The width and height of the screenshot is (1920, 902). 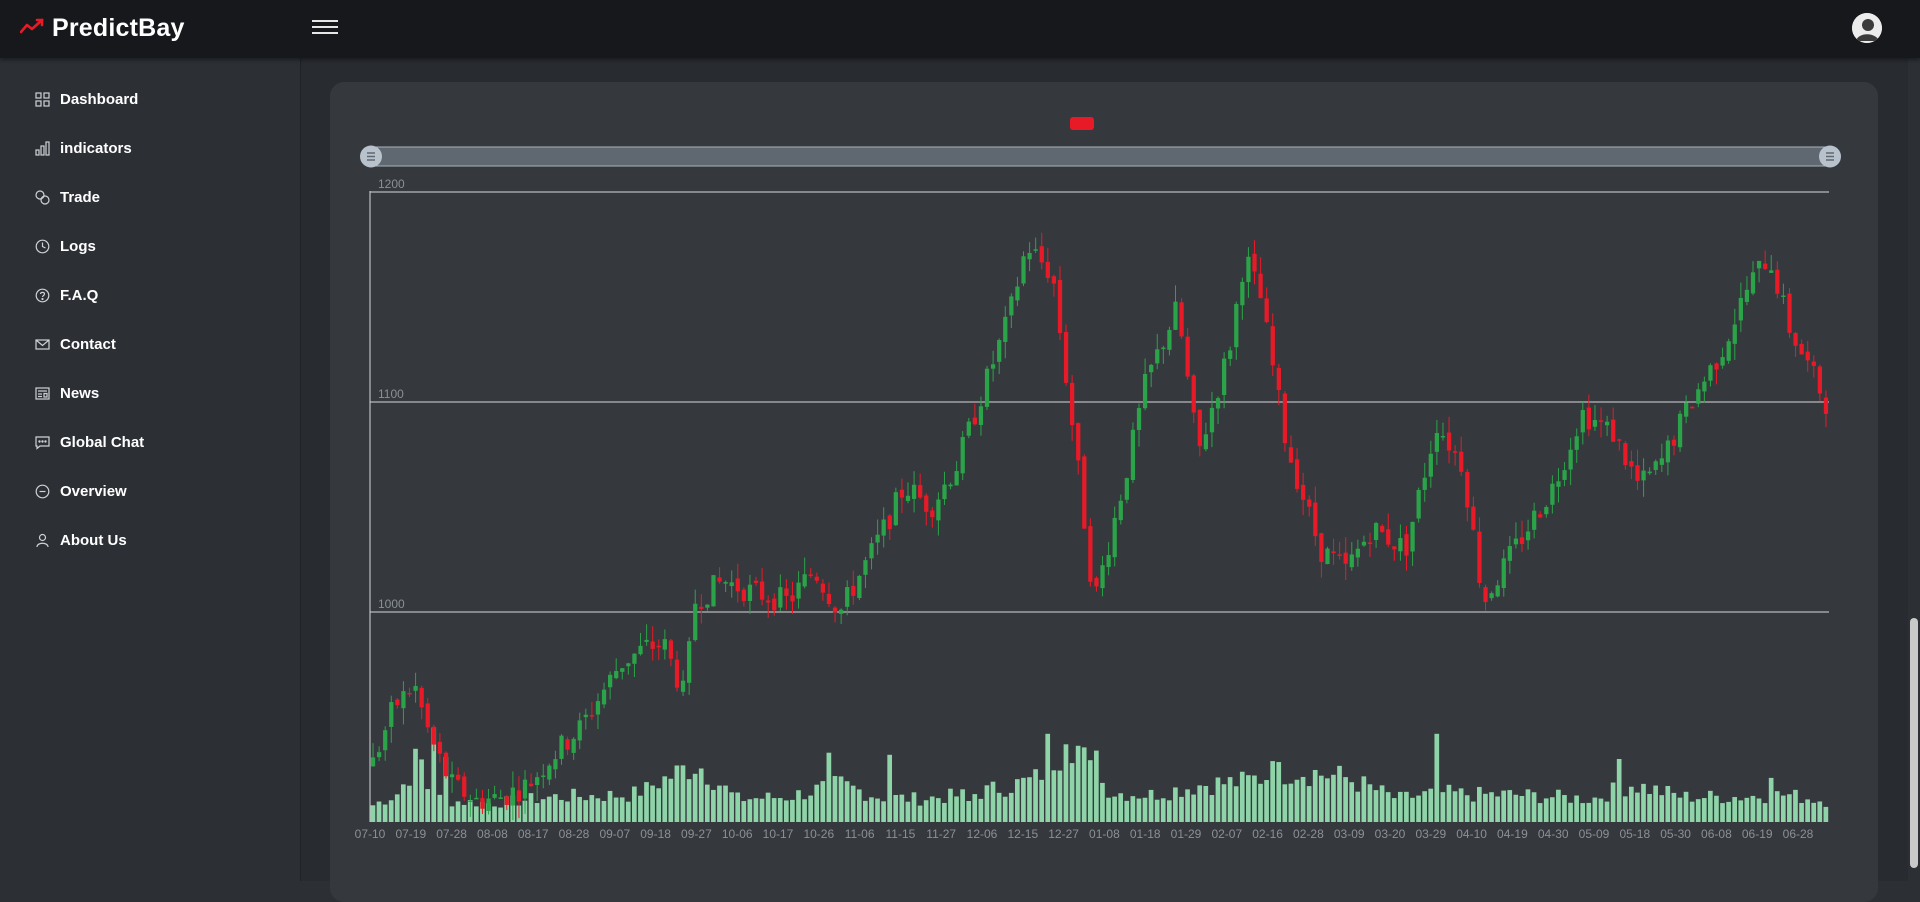 I want to click on brand-name: PredictBay, so click(x=118, y=27).